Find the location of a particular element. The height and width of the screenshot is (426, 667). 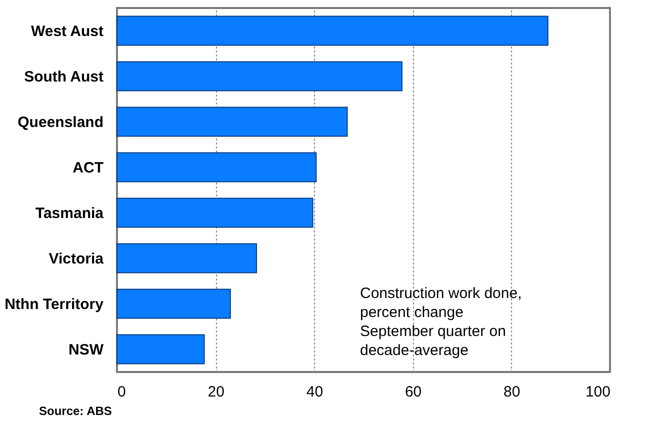

y-tick-label: Victoria is located at coordinates (76, 259).